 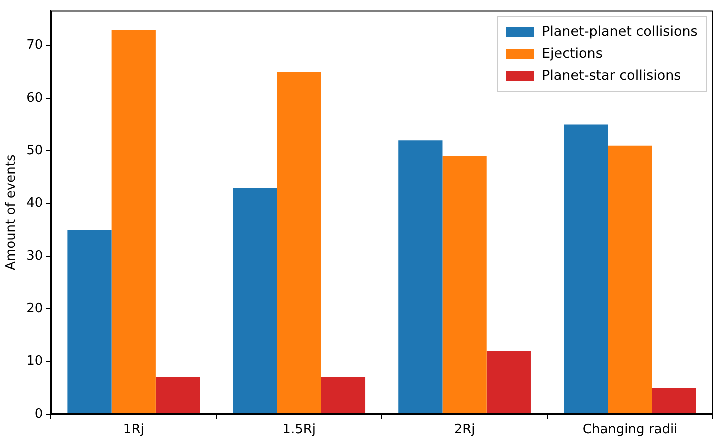 I want to click on y-axis-title: Amount of events, so click(x=12, y=212).